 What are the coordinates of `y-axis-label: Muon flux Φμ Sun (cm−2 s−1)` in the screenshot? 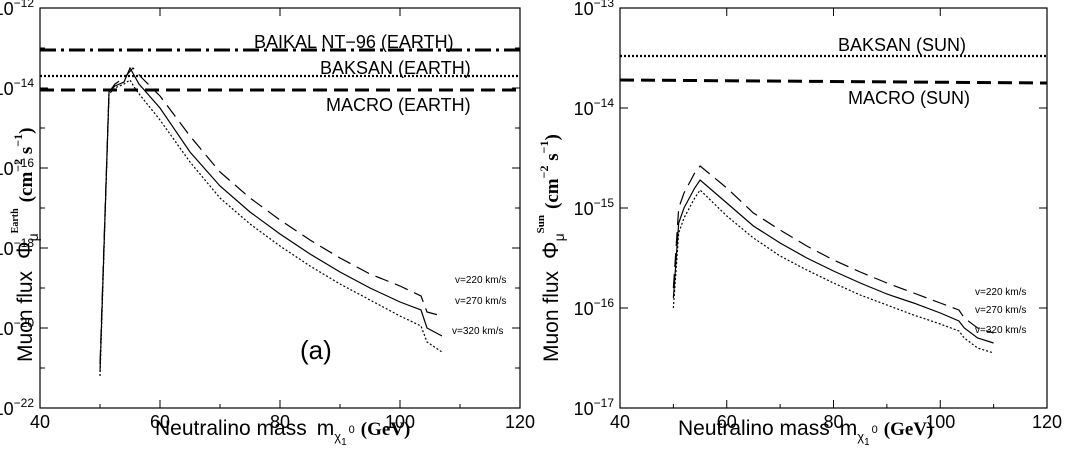 It's located at (551, 248).